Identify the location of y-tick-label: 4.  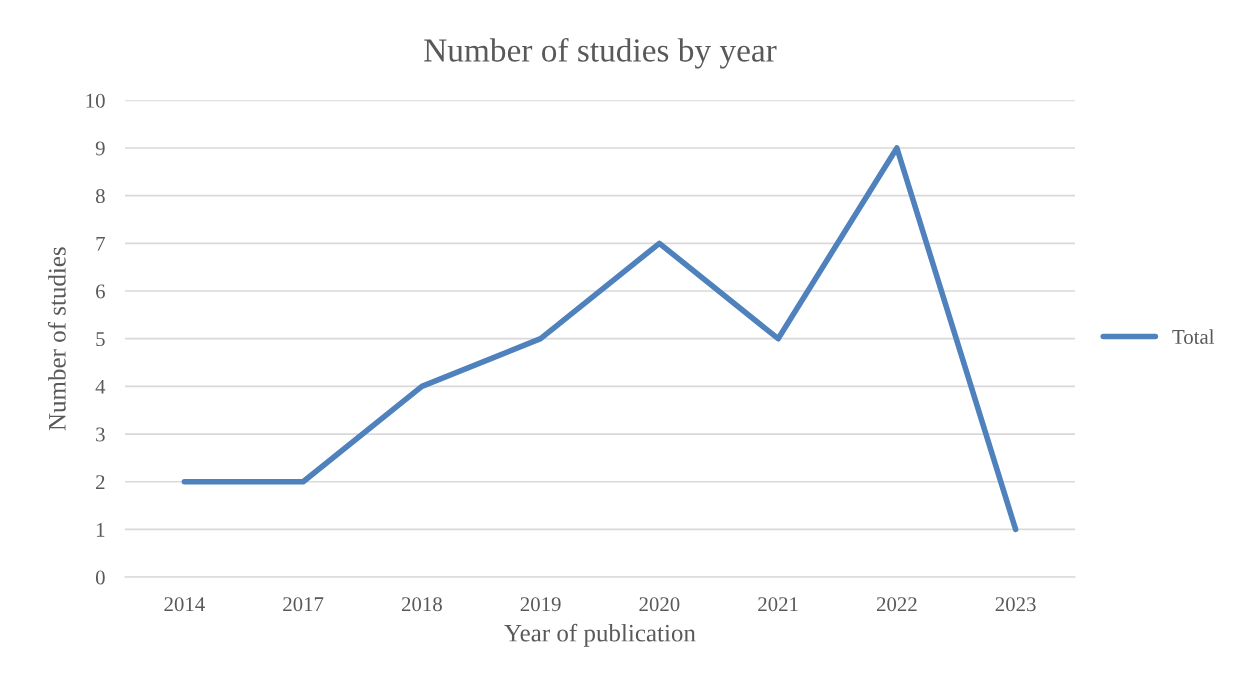
(100, 386).